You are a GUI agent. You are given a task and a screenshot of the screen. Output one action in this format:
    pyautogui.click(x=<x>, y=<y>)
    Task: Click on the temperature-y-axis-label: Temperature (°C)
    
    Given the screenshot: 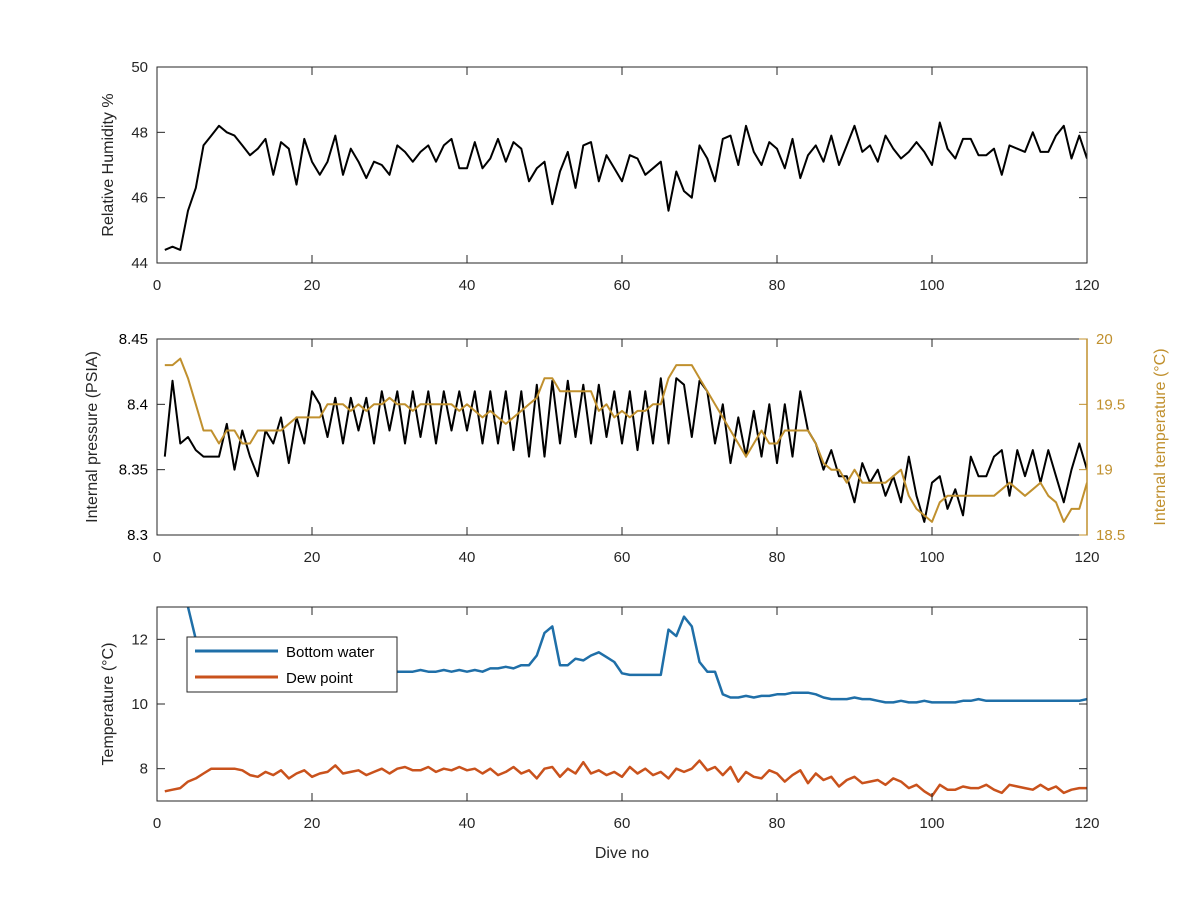 What is the action you would take?
    pyautogui.click(x=108, y=704)
    